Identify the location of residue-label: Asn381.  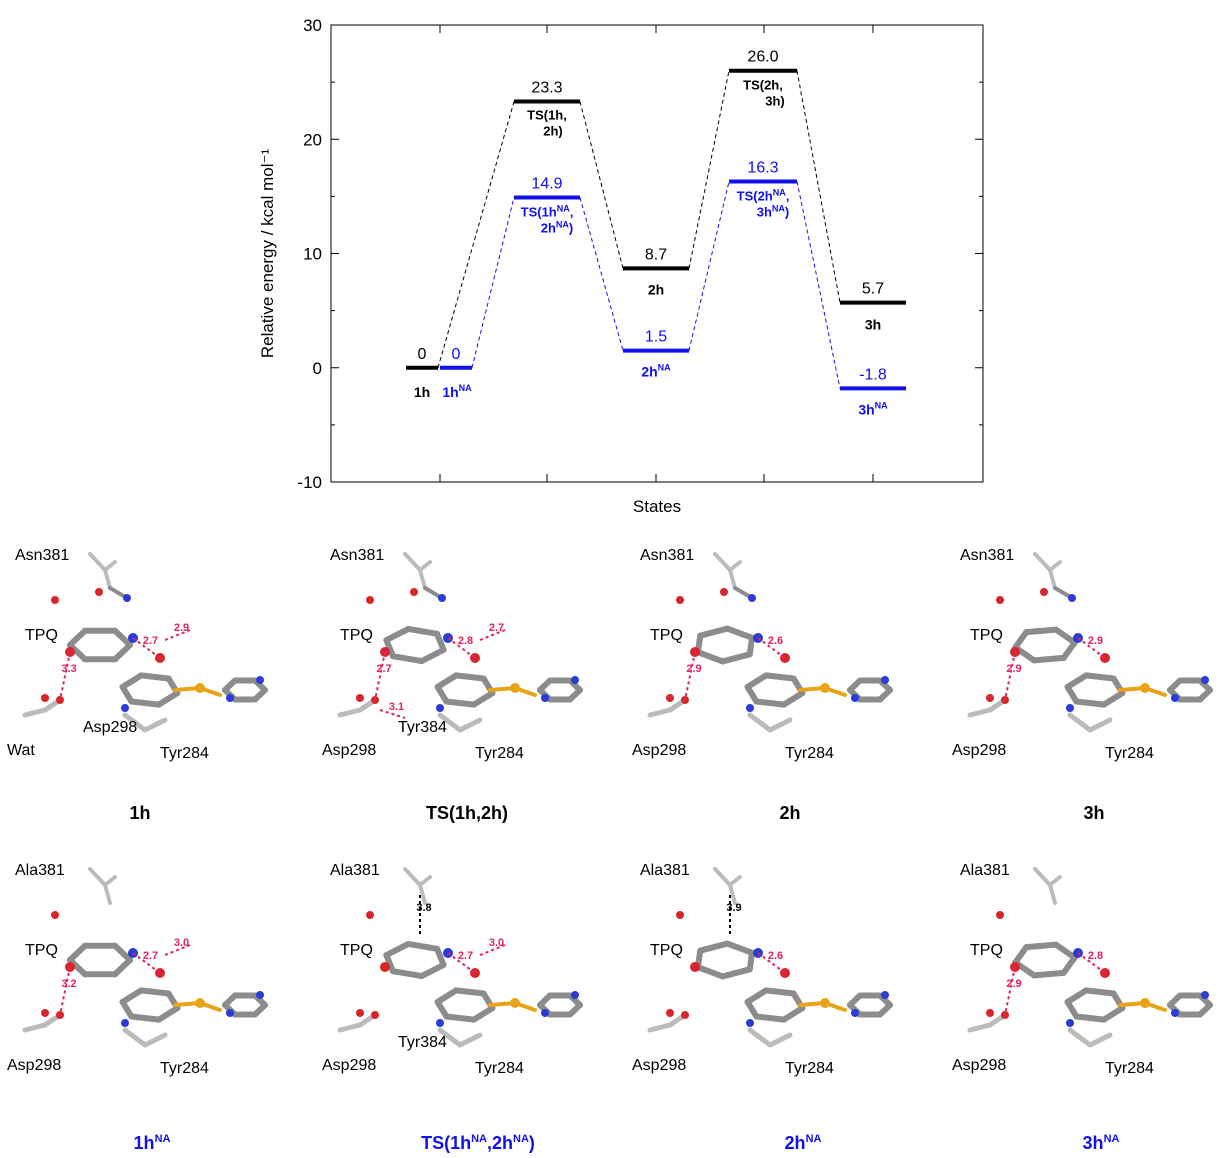
(987, 555).